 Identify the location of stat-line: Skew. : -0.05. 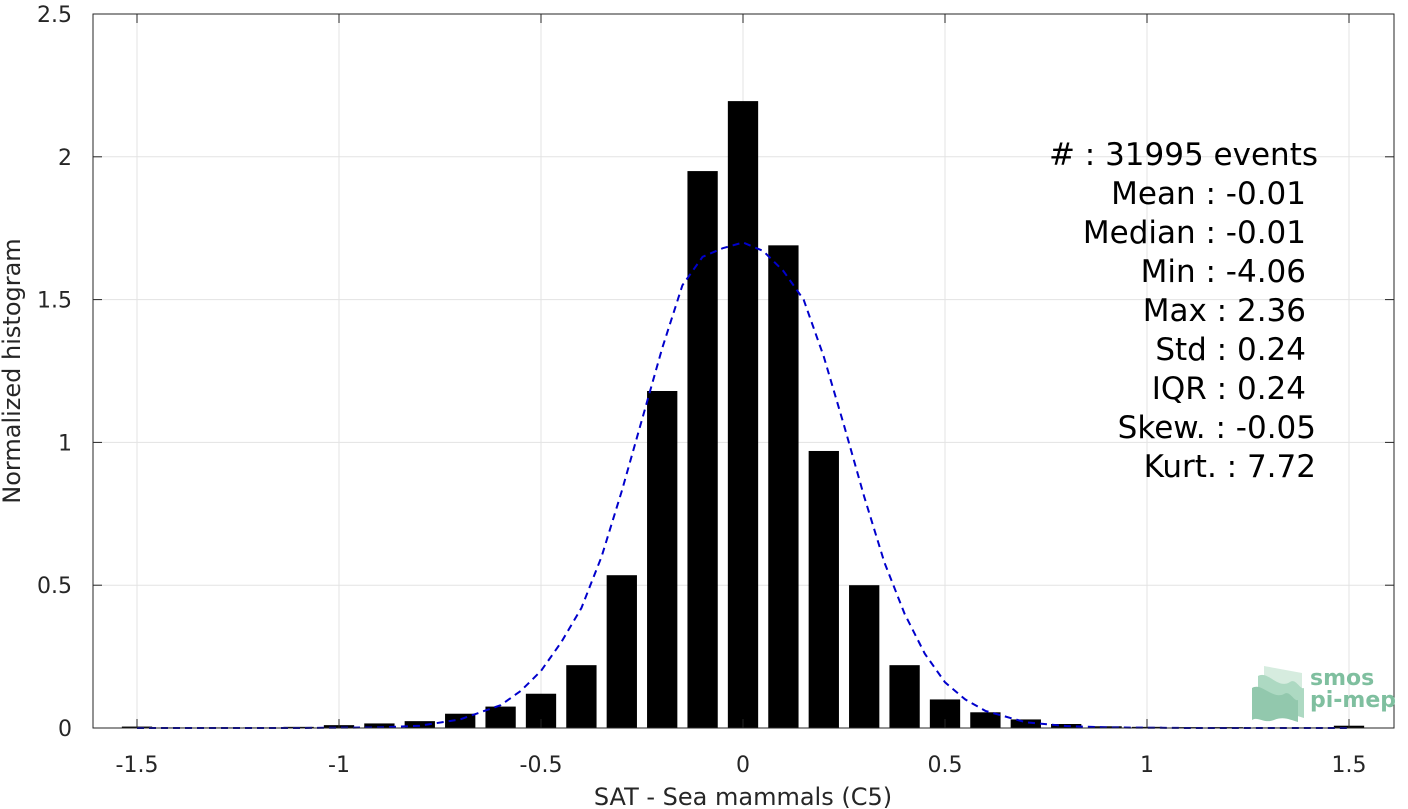
(1217, 428).